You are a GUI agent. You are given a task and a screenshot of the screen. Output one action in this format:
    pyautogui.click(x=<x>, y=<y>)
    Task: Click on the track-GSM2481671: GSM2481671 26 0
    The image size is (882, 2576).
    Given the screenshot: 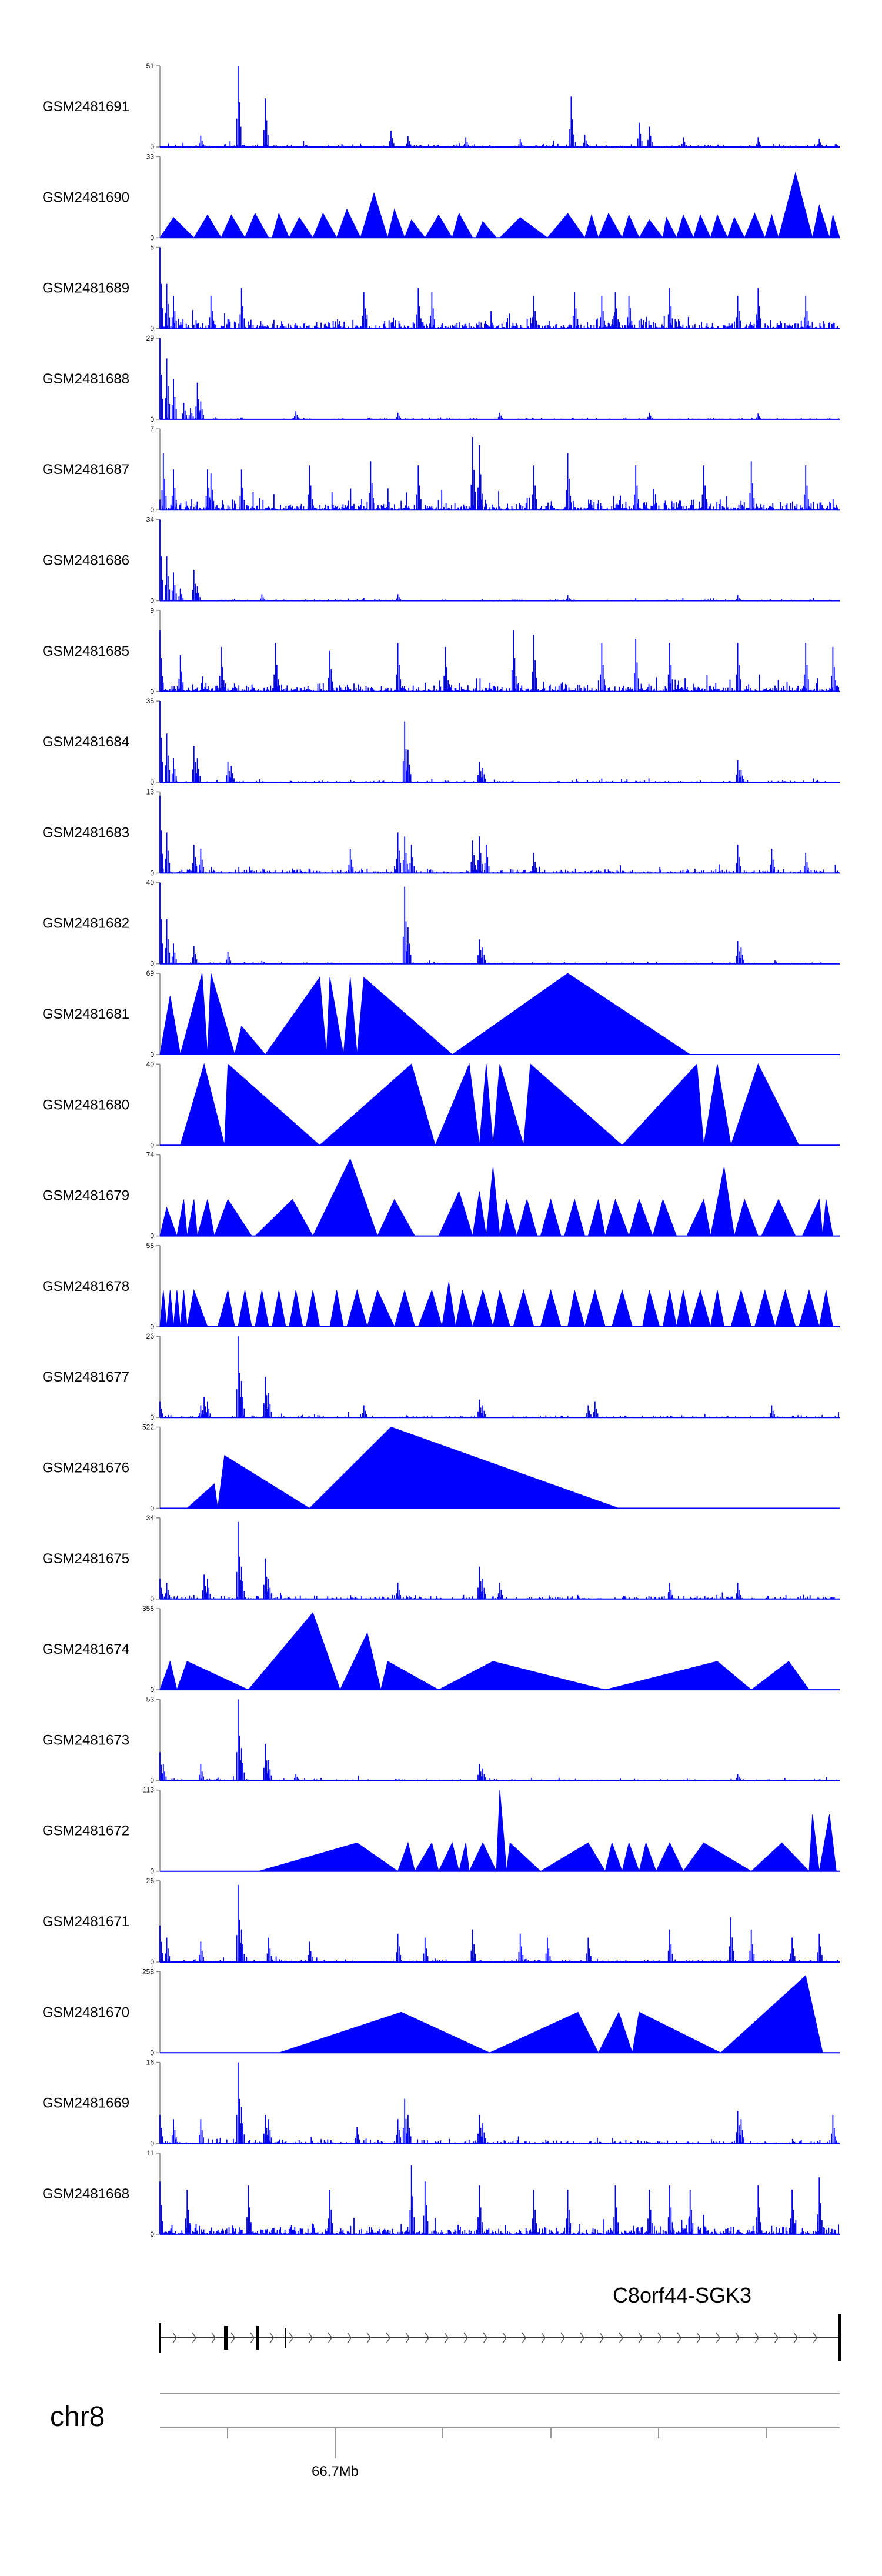 What is the action you would take?
    pyautogui.click(x=441, y=1921)
    